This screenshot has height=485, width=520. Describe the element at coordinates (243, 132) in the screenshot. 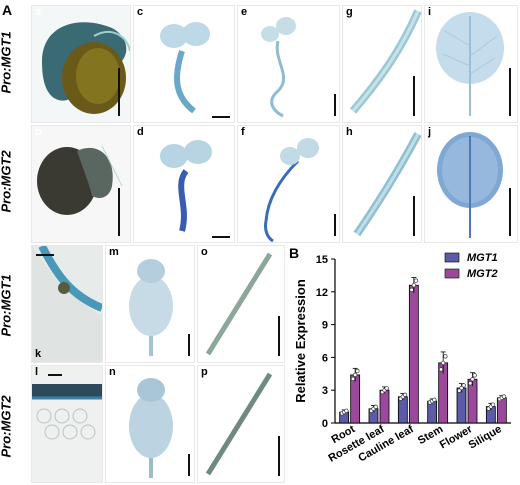

I see `panel-label-f: f` at that location.